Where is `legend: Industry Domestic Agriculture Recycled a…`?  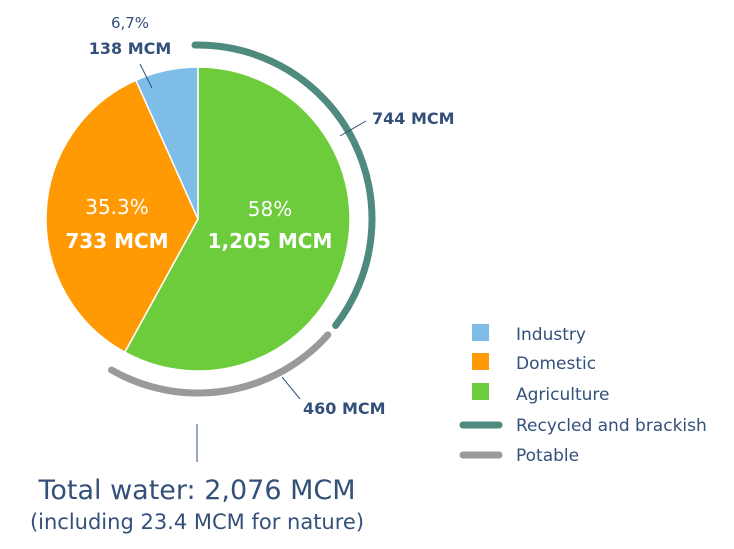
legend: Industry Domestic Agriculture Recycled a… is located at coordinates (583, 395).